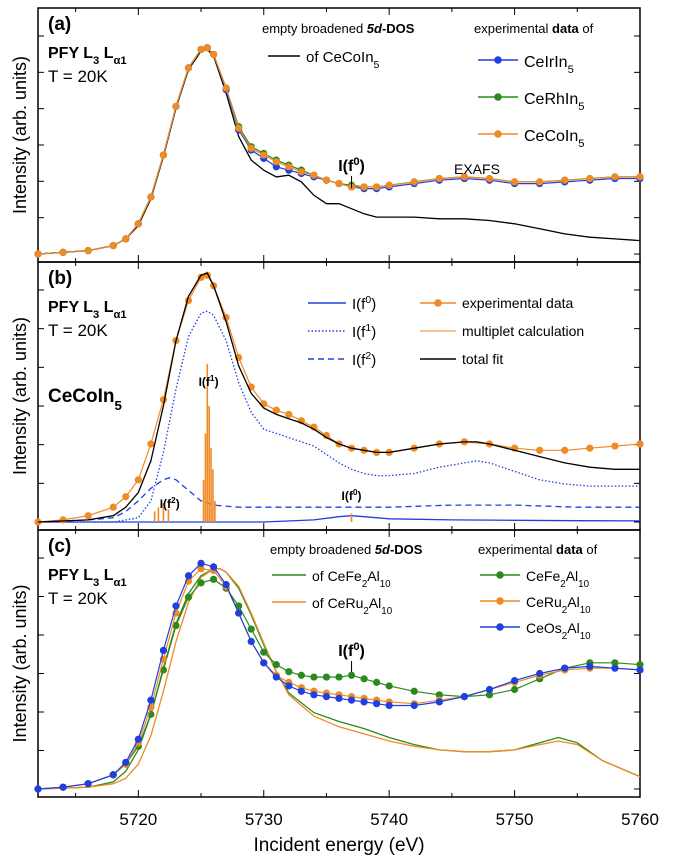 The width and height of the screenshot is (691, 860). Describe the element at coordinates (523, 331) in the screenshot. I see `legend-label: multiplet calculation` at that location.